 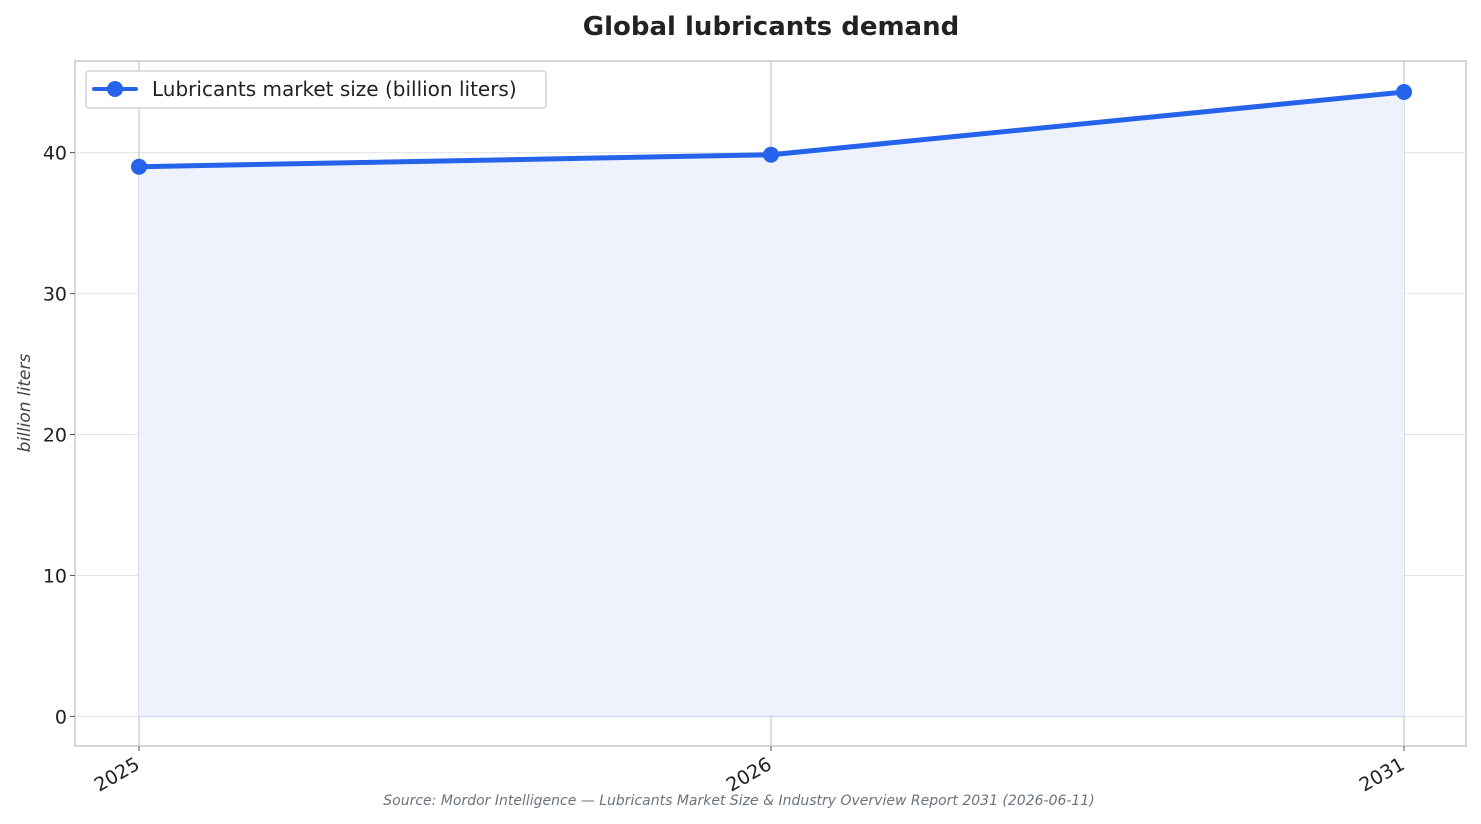 What do you see at coordinates (334, 89) in the screenshot?
I see `legend-label: Lubricants market size (billion liters)` at bounding box center [334, 89].